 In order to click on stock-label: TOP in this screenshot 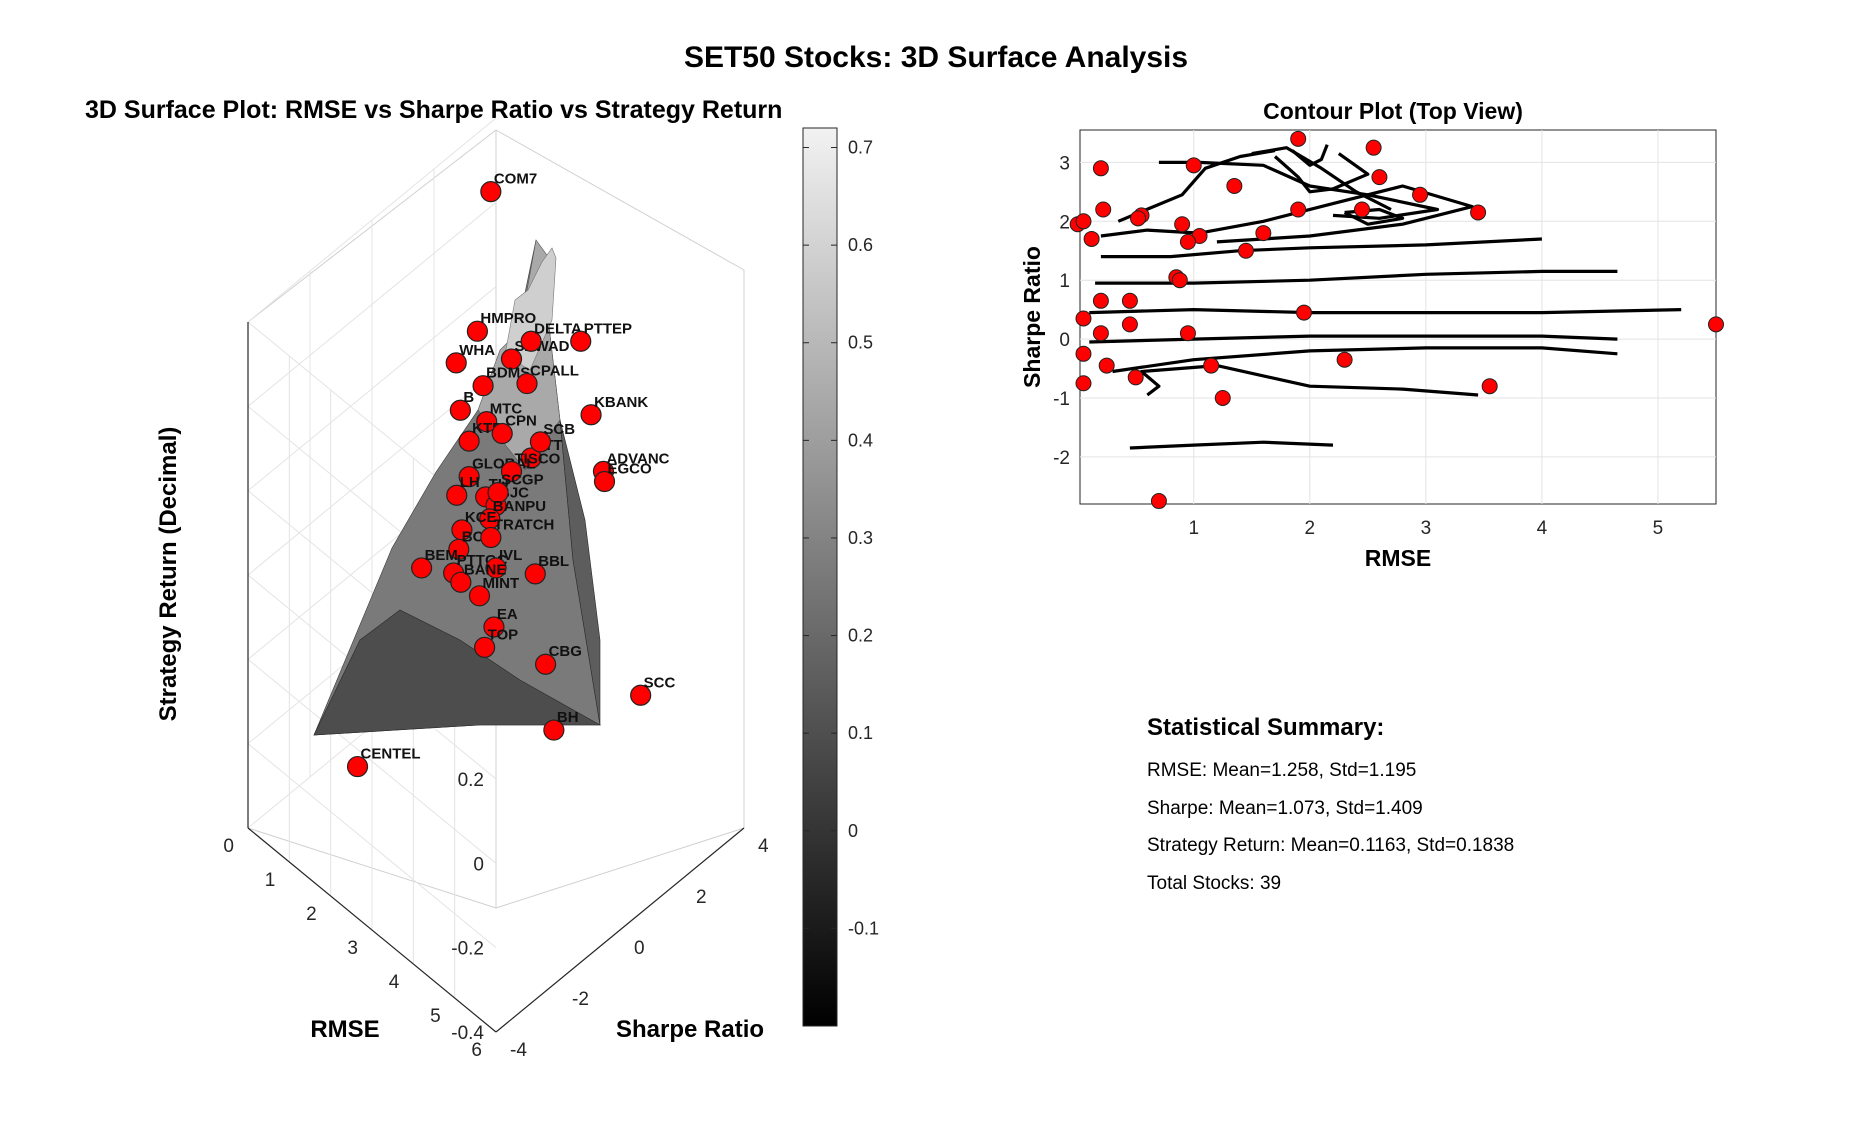, I will do `click(503, 634)`.